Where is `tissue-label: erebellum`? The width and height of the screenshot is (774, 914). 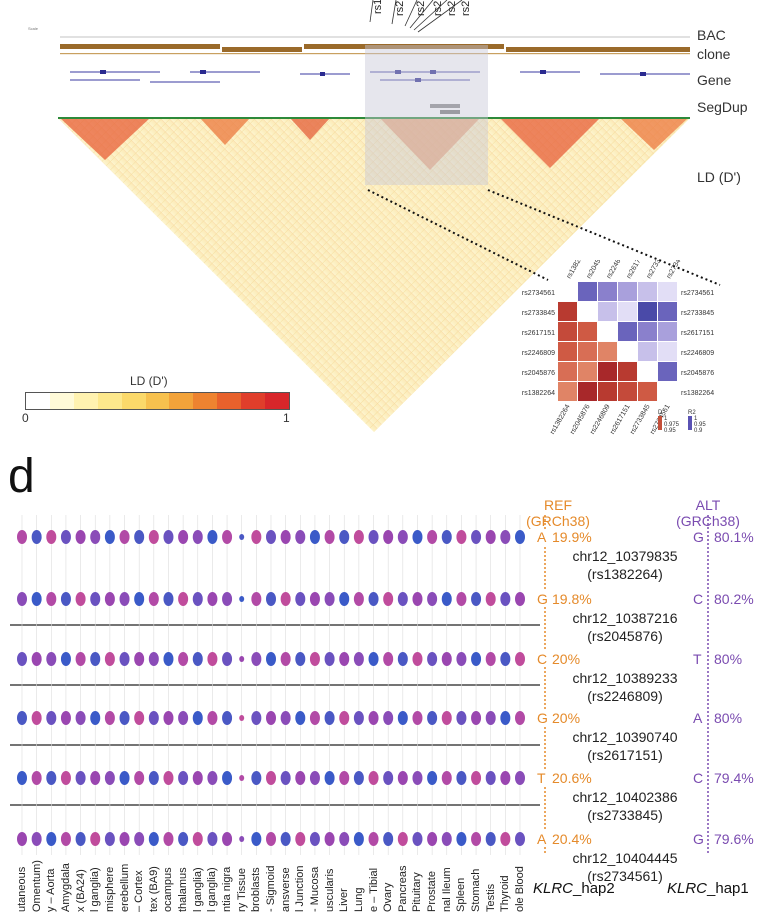
tissue-label: erebellum is located at coordinates (124, 887).